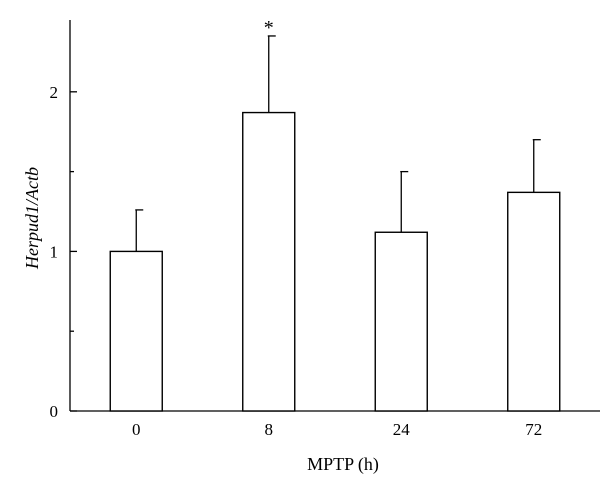  I want to click on bar-annotations: *, so click(269, 28).